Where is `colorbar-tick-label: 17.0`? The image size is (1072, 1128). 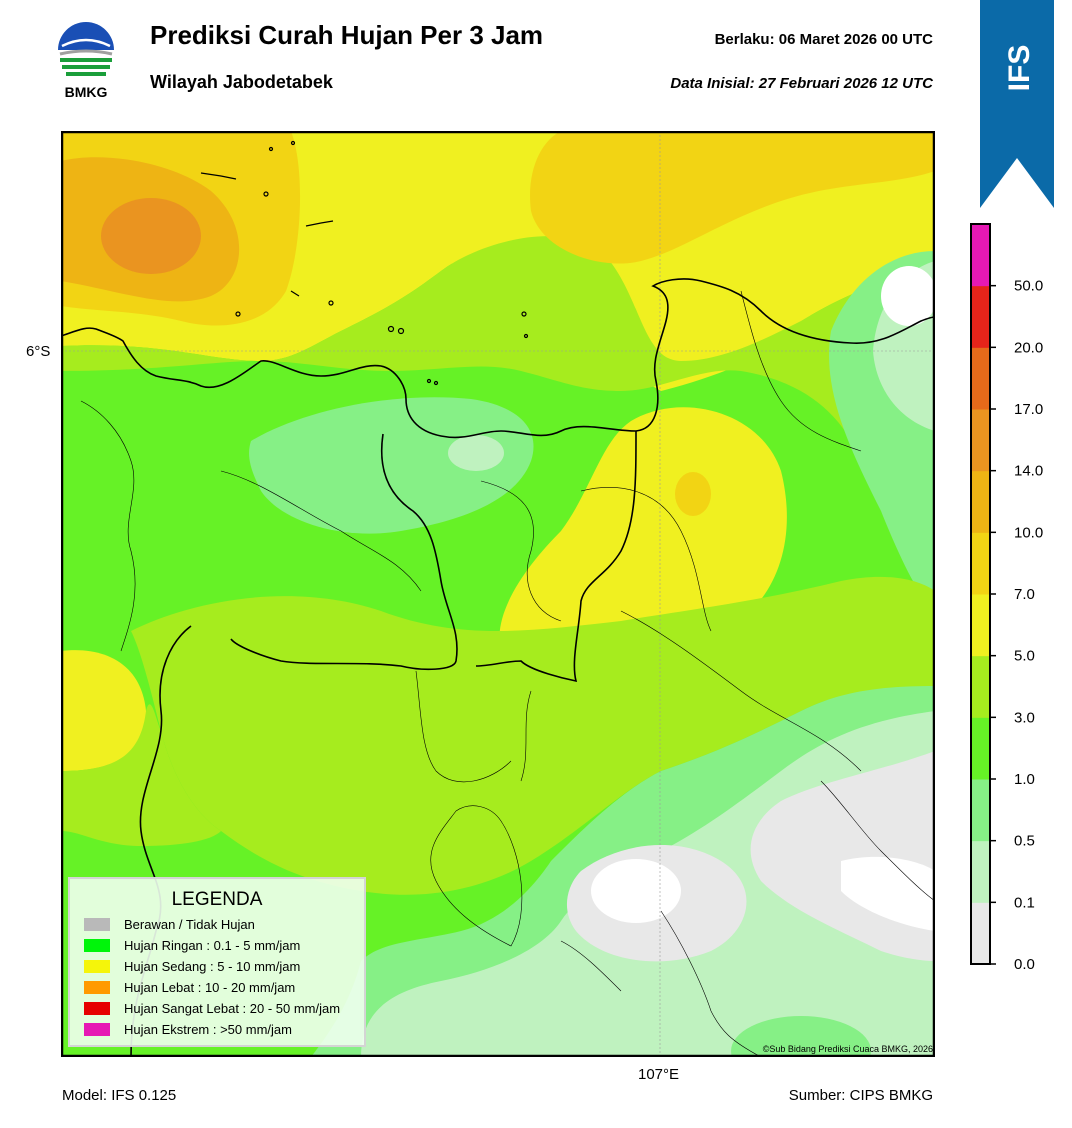 colorbar-tick-label: 17.0 is located at coordinates (1028, 409).